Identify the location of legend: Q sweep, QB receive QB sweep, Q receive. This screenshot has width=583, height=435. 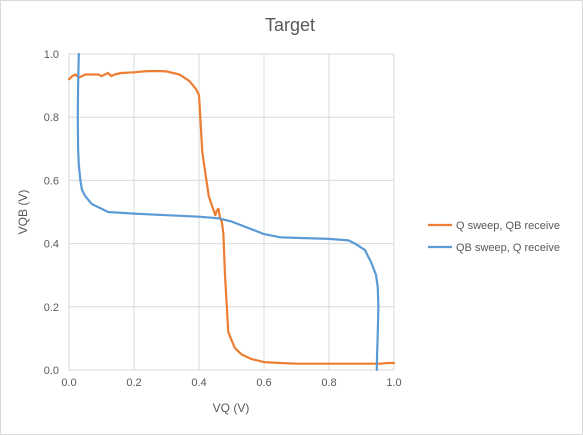
(494, 237).